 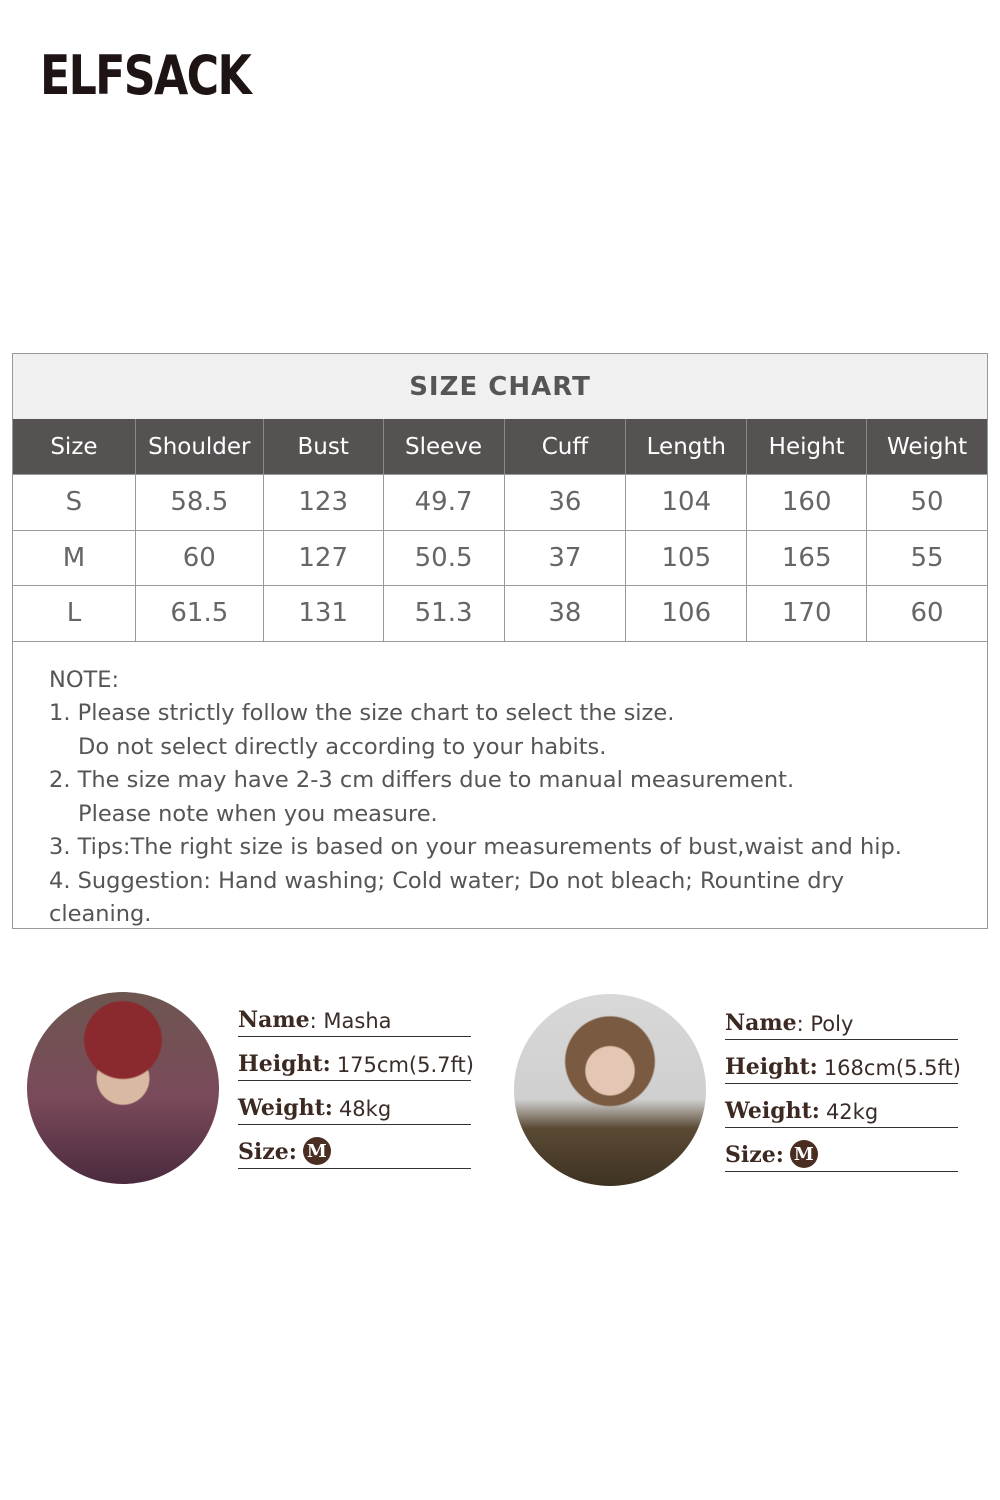 I want to click on column-header-bust: Bust, so click(x=322, y=446).